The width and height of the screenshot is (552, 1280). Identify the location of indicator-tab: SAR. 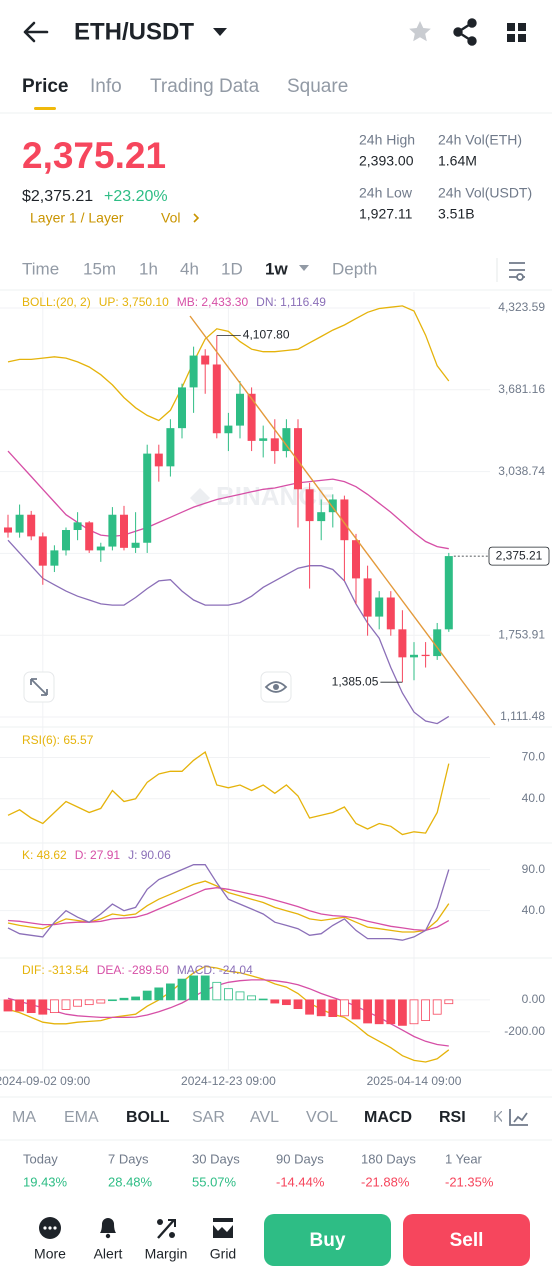
(208, 1117).